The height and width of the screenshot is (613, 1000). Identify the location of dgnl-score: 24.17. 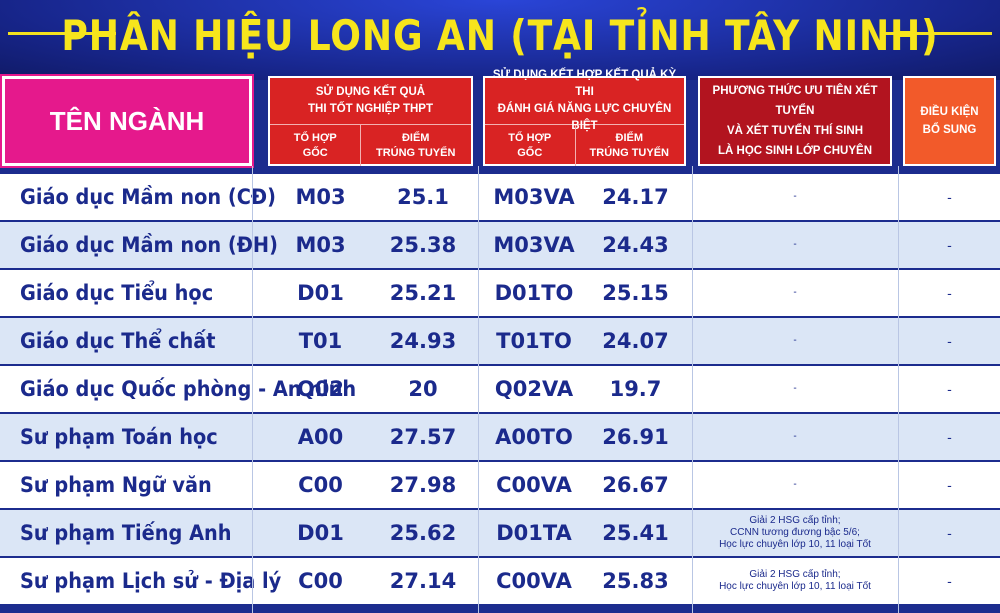
(635, 197).